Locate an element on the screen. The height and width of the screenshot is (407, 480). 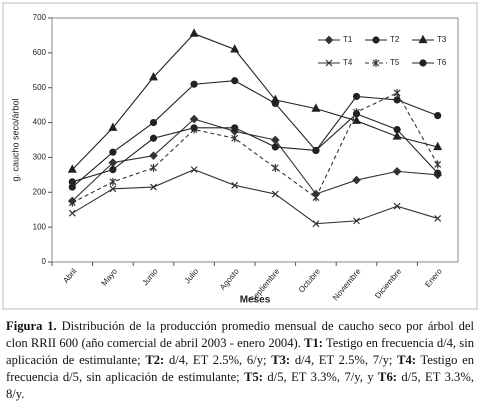
legend-label: T3 is located at coordinates (442, 39).